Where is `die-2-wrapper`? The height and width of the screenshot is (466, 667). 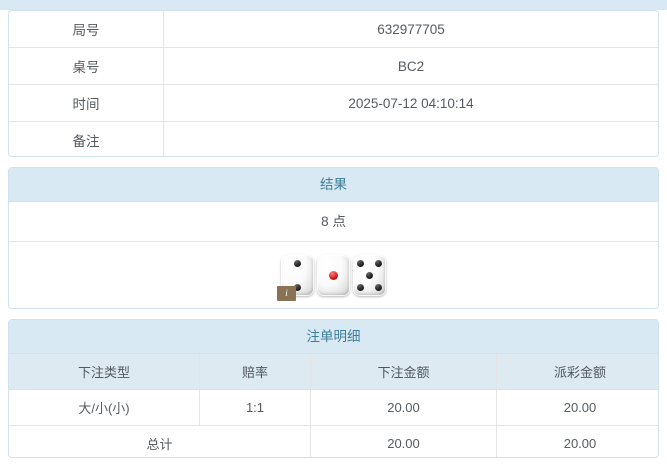 die-2-wrapper is located at coordinates (333, 275).